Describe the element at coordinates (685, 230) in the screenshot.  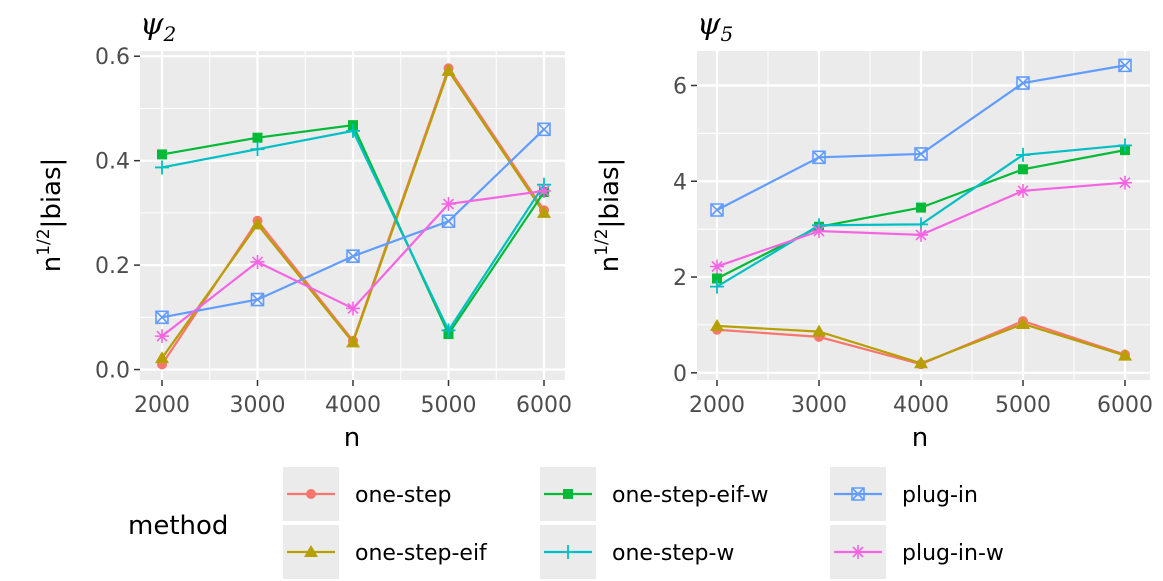
I see `y-axis-ticks: 0 2 4 6` at that location.